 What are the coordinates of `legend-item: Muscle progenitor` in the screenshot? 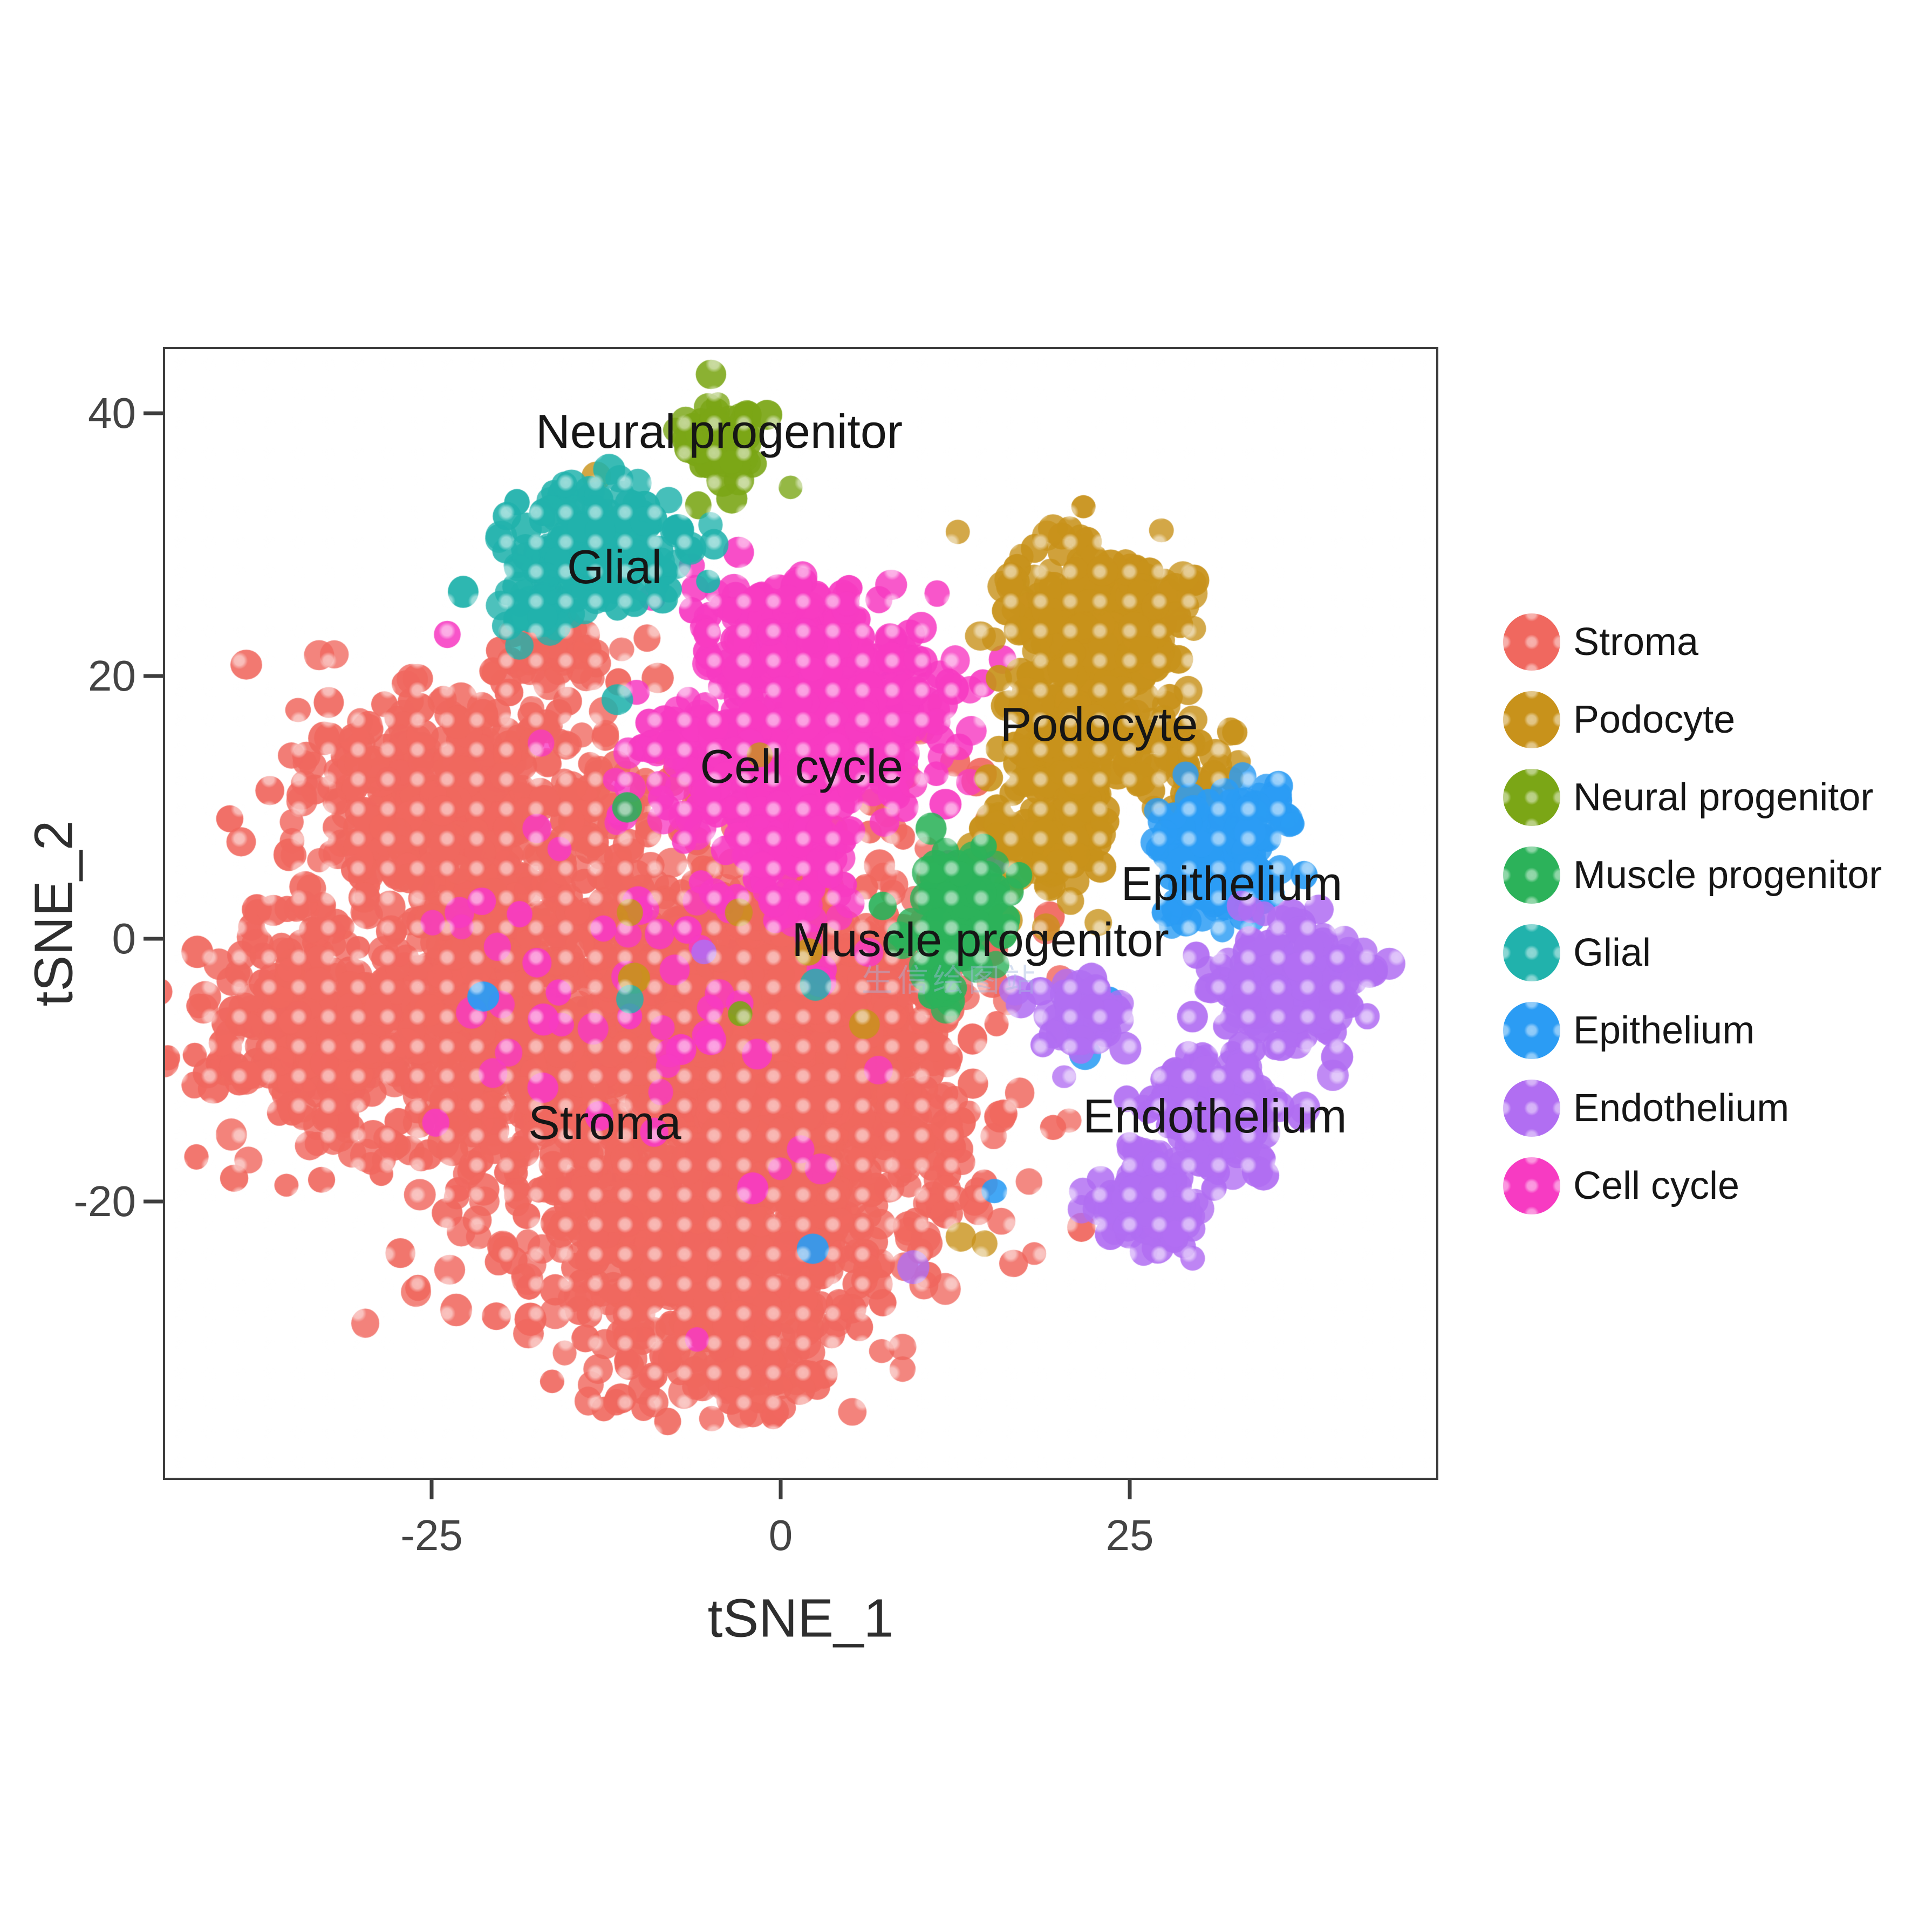 It's located at (1692, 875).